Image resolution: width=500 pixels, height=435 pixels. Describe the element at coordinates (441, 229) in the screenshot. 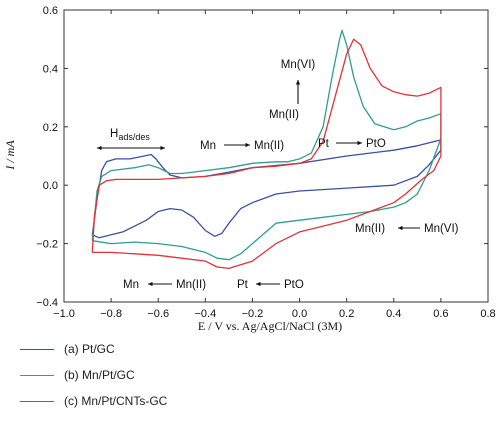

I see `mn-vi-label-right: Mn(VI)` at that location.